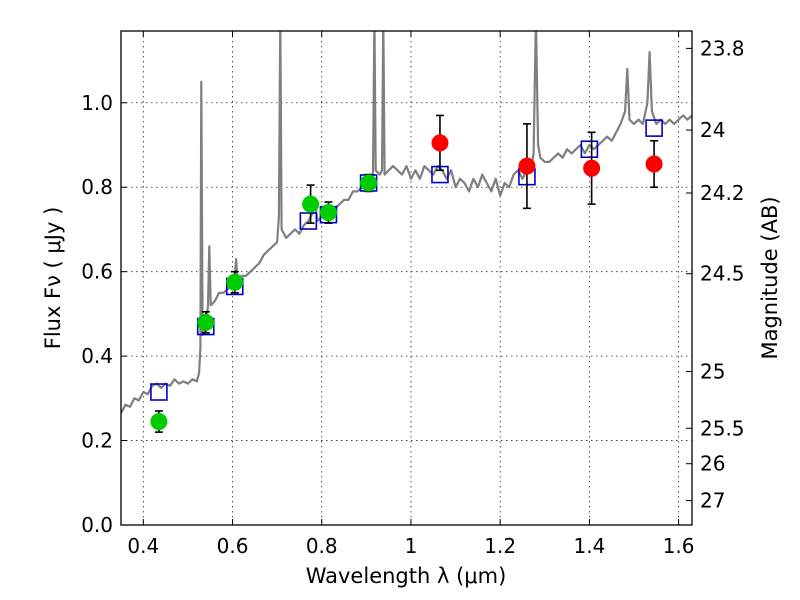  Describe the element at coordinates (233, 546) in the screenshot. I see `x-tick-label: 0.6` at that location.